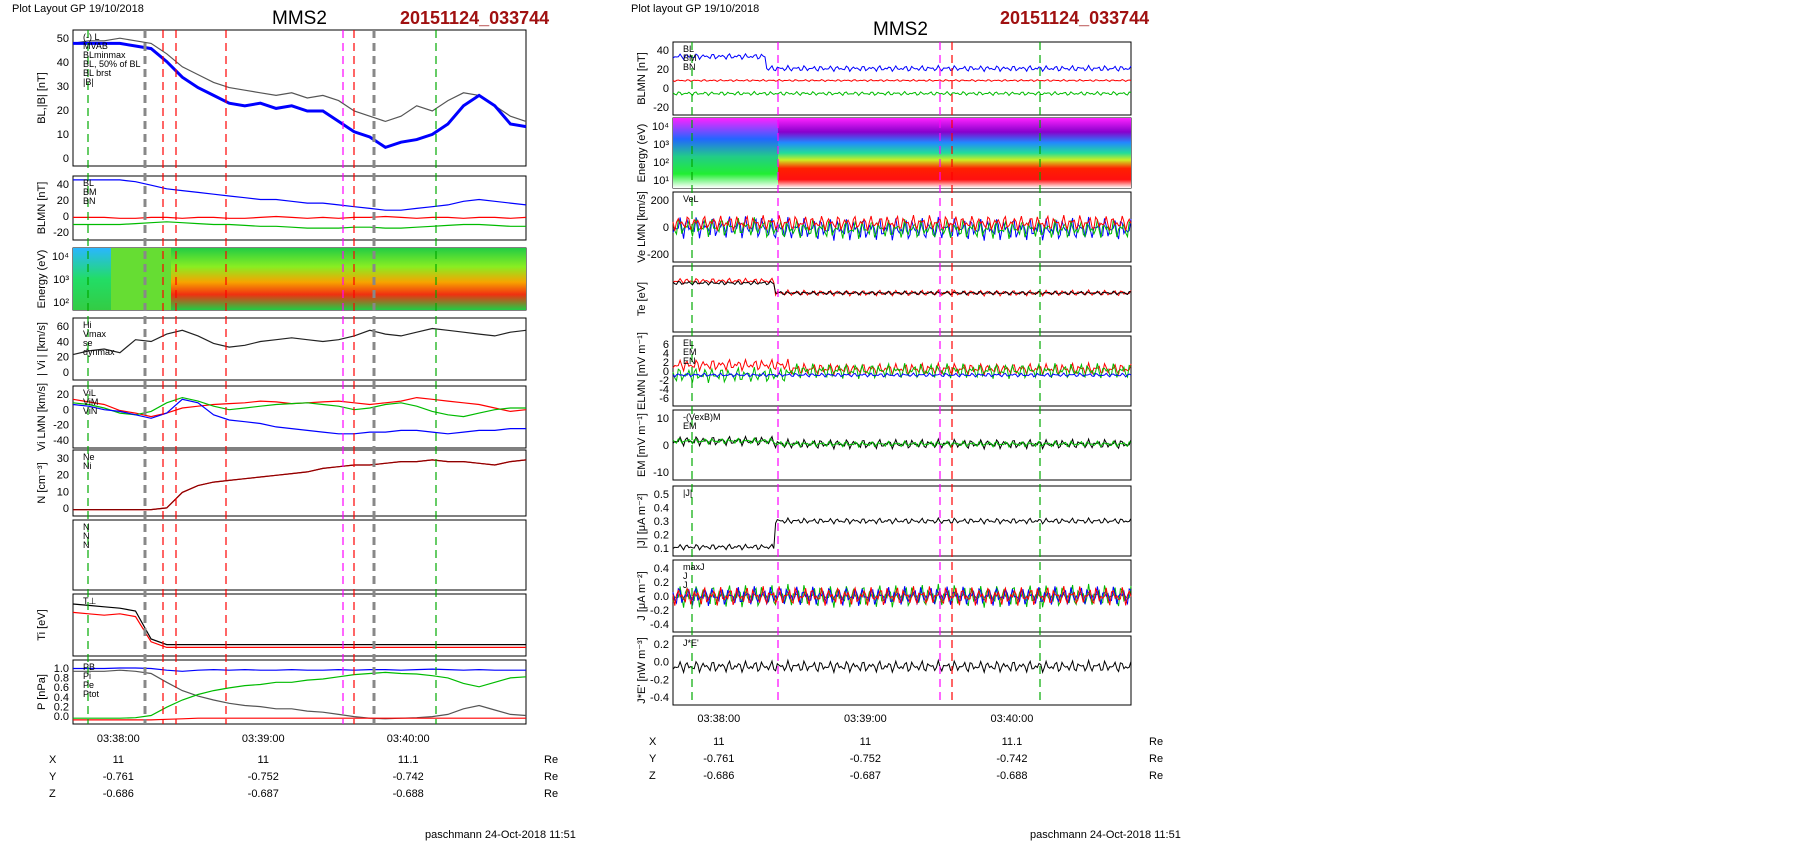 This screenshot has height=841, width=1804. What do you see at coordinates (666, 354) in the screenshot?
I see `right-ytick-label: 4` at bounding box center [666, 354].